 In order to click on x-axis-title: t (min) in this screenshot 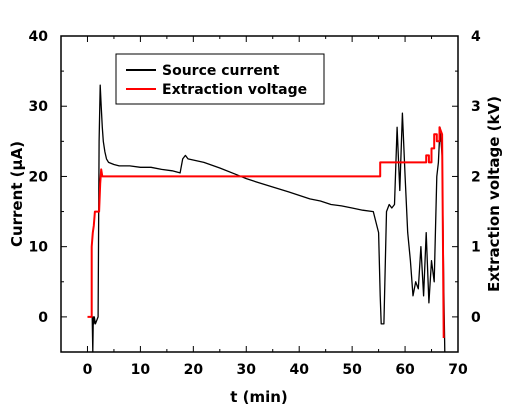, I will do `click(259, 397)`.